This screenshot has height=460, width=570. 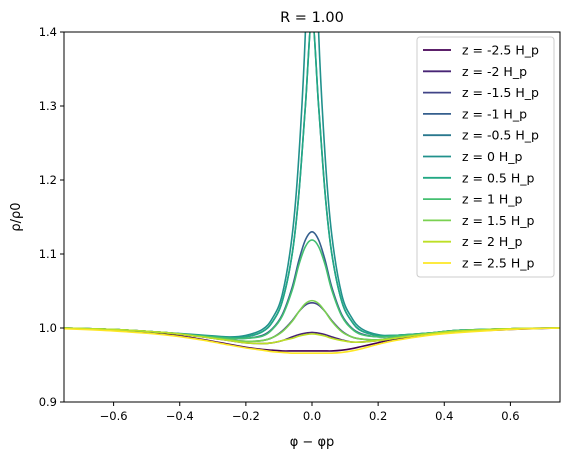 I want to click on x-axis: −0.6 −0.4 −0.2 0.0 0.2 0.4 0.6, so click(x=310, y=412).